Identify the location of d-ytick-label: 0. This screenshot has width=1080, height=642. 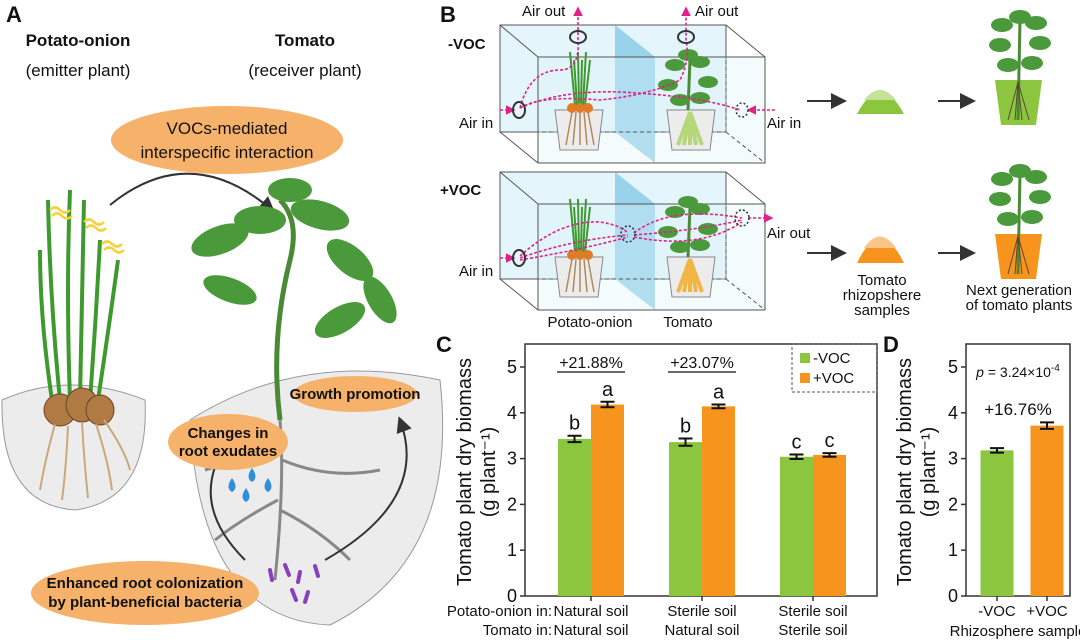
(953, 596).